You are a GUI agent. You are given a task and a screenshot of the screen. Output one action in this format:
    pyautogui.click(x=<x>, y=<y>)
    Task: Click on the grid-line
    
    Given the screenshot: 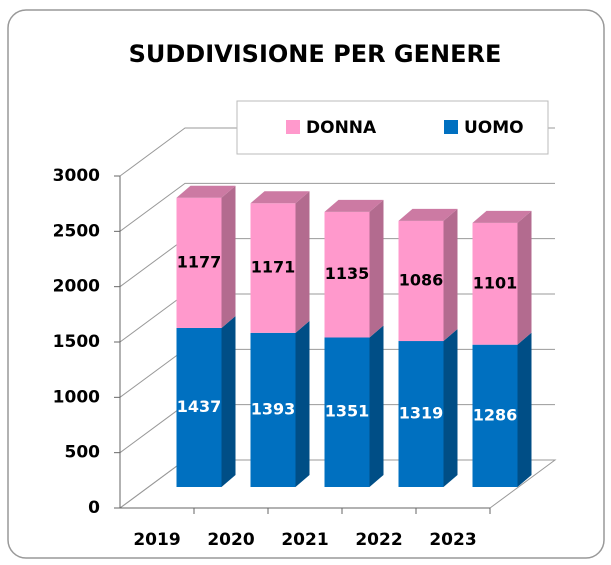 What is the action you would take?
    pyautogui.click(x=337, y=207)
    